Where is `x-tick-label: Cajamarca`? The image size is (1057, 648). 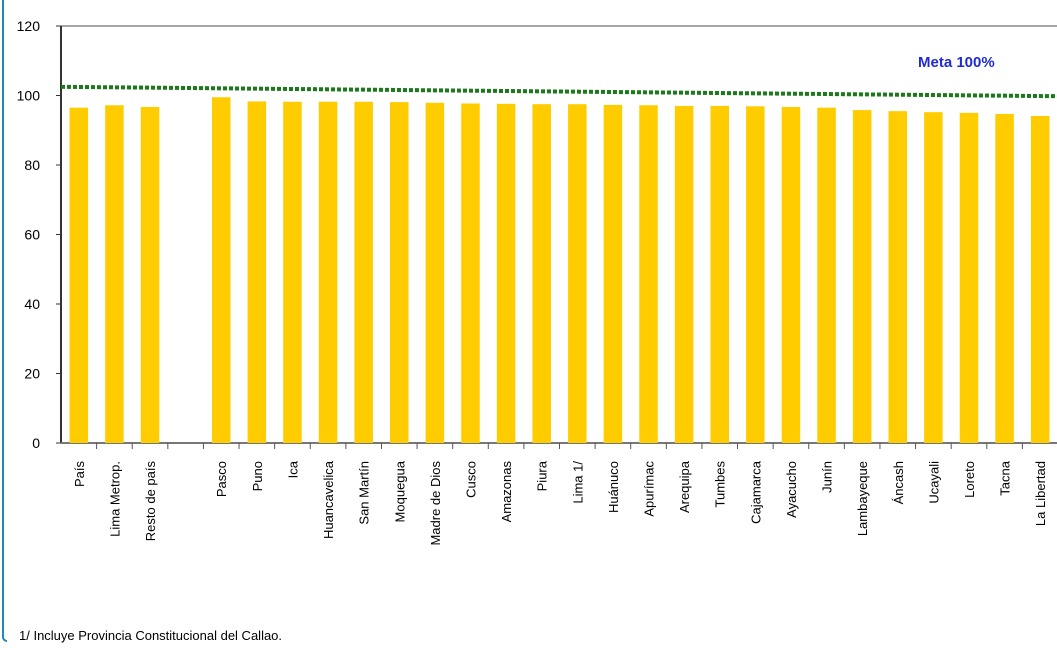
x-tick-label: Cajamarca is located at coordinates (755, 492).